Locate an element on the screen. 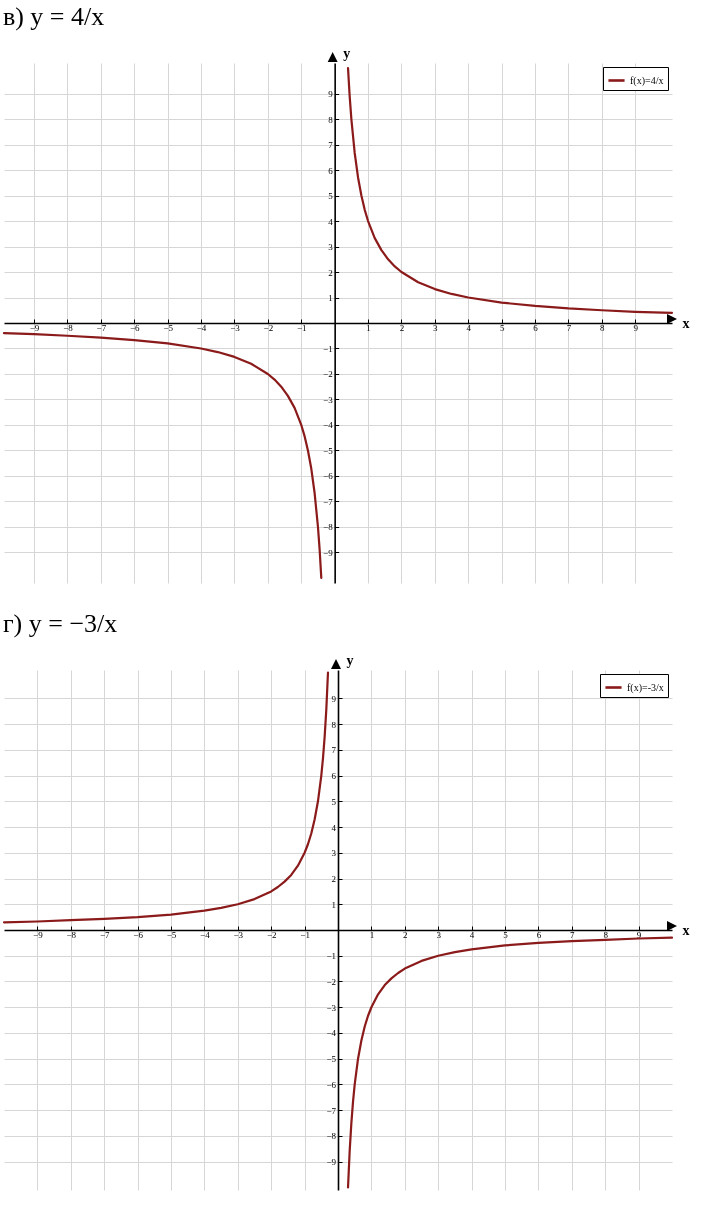 This screenshot has height=1225, width=702. legend-label: f(x)=4/x is located at coordinates (647, 80).